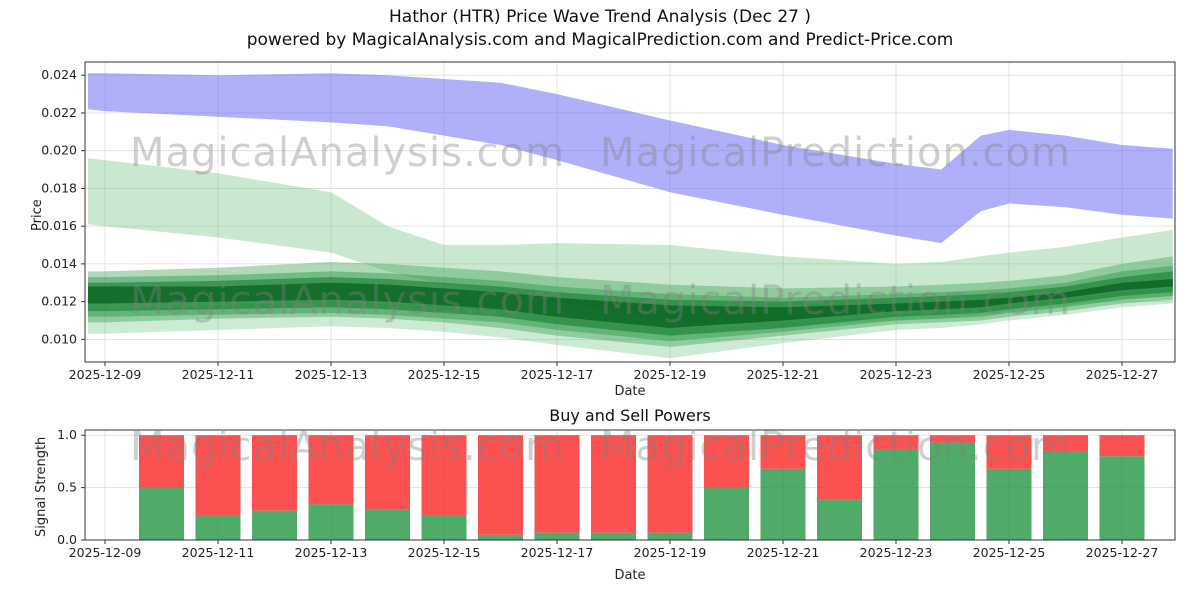 The image size is (1200, 600). I want to click on date-axis-label-bottom: Date, so click(630, 575).